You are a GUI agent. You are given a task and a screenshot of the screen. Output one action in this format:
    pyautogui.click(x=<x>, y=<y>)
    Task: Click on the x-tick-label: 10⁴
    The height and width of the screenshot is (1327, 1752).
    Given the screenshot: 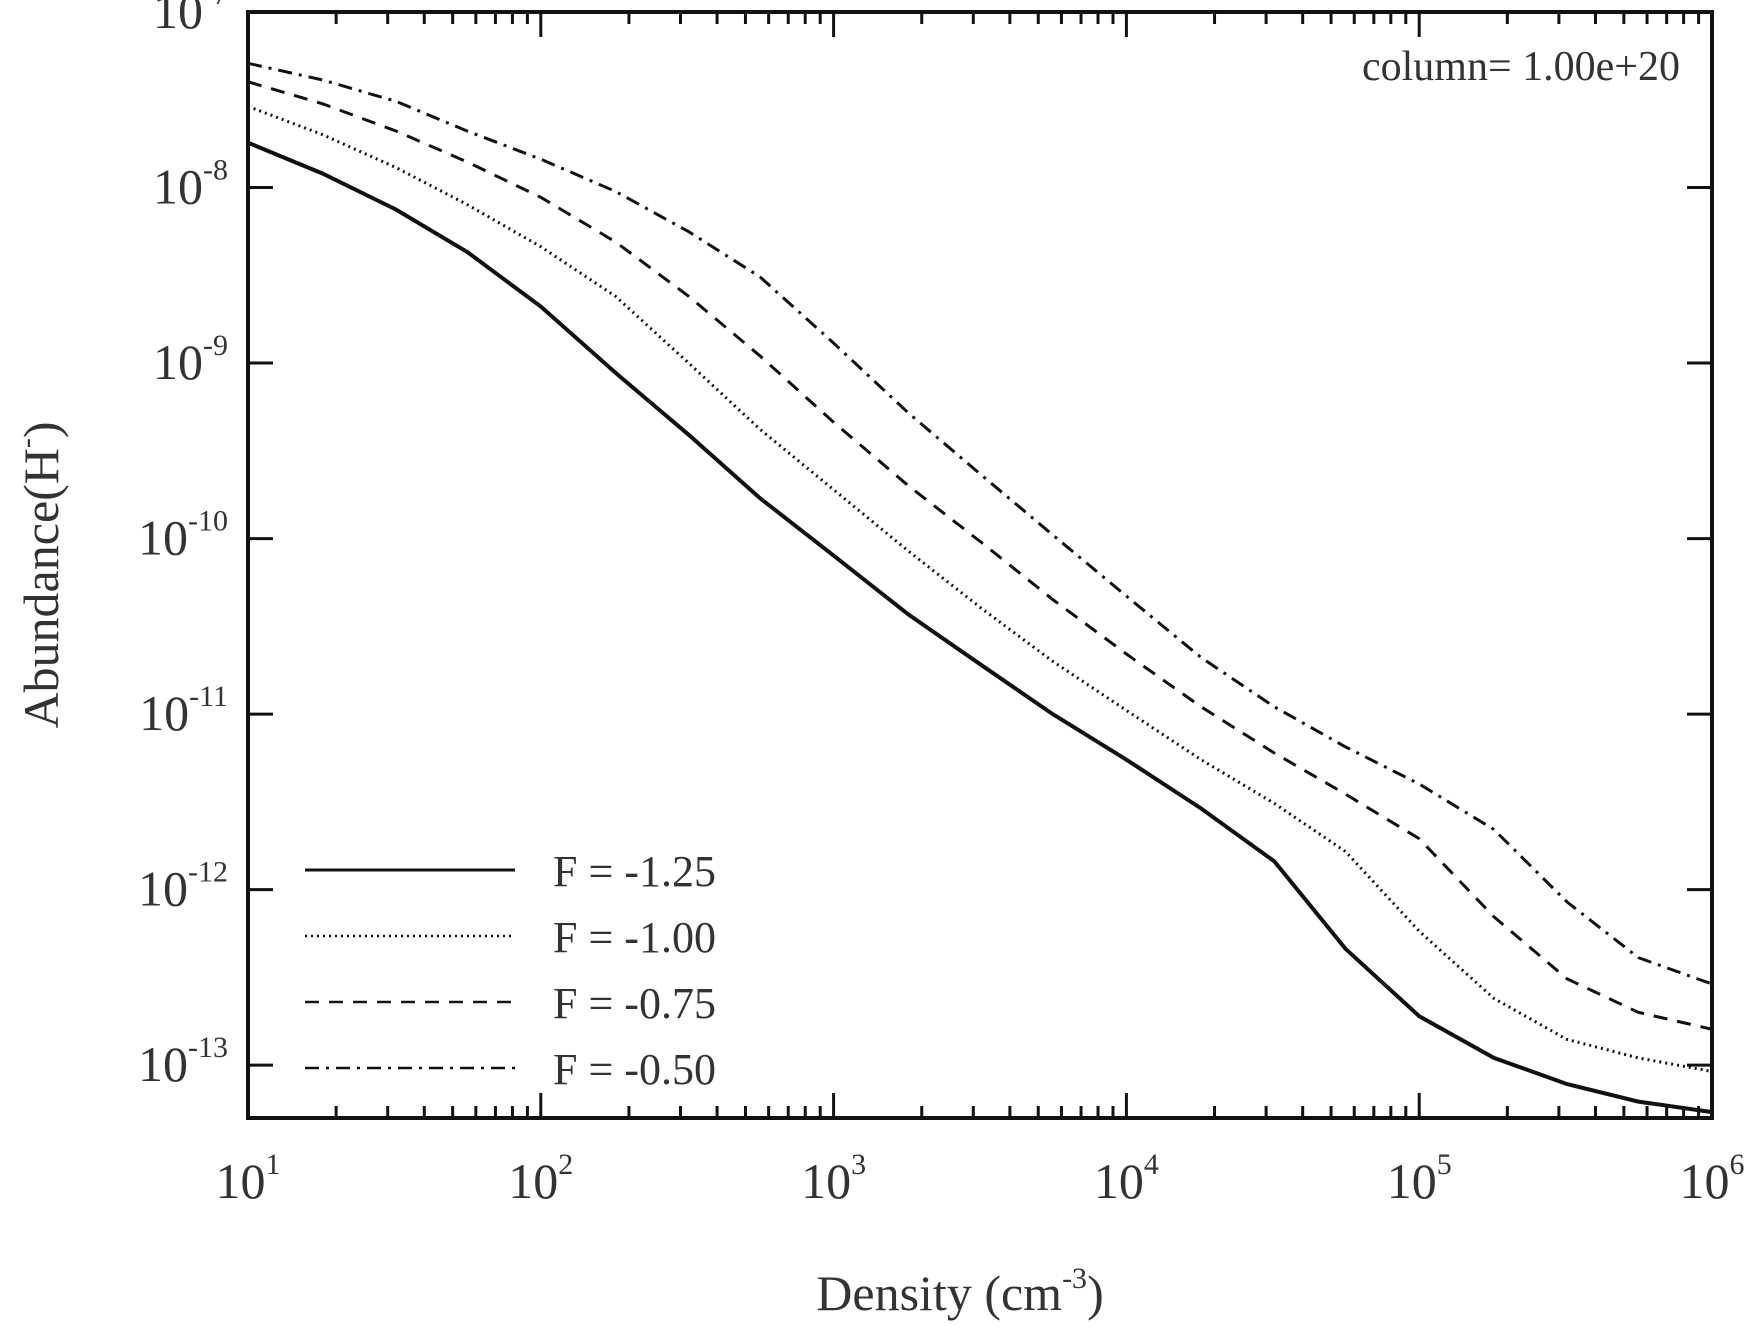 What is the action you would take?
    pyautogui.click(x=1126, y=1178)
    